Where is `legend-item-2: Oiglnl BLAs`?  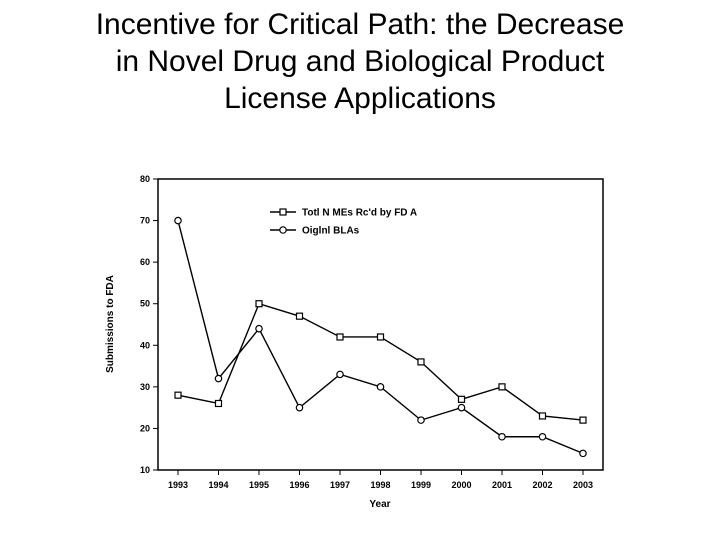 legend-item-2: Oiglnl BLAs is located at coordinates (315, 231).